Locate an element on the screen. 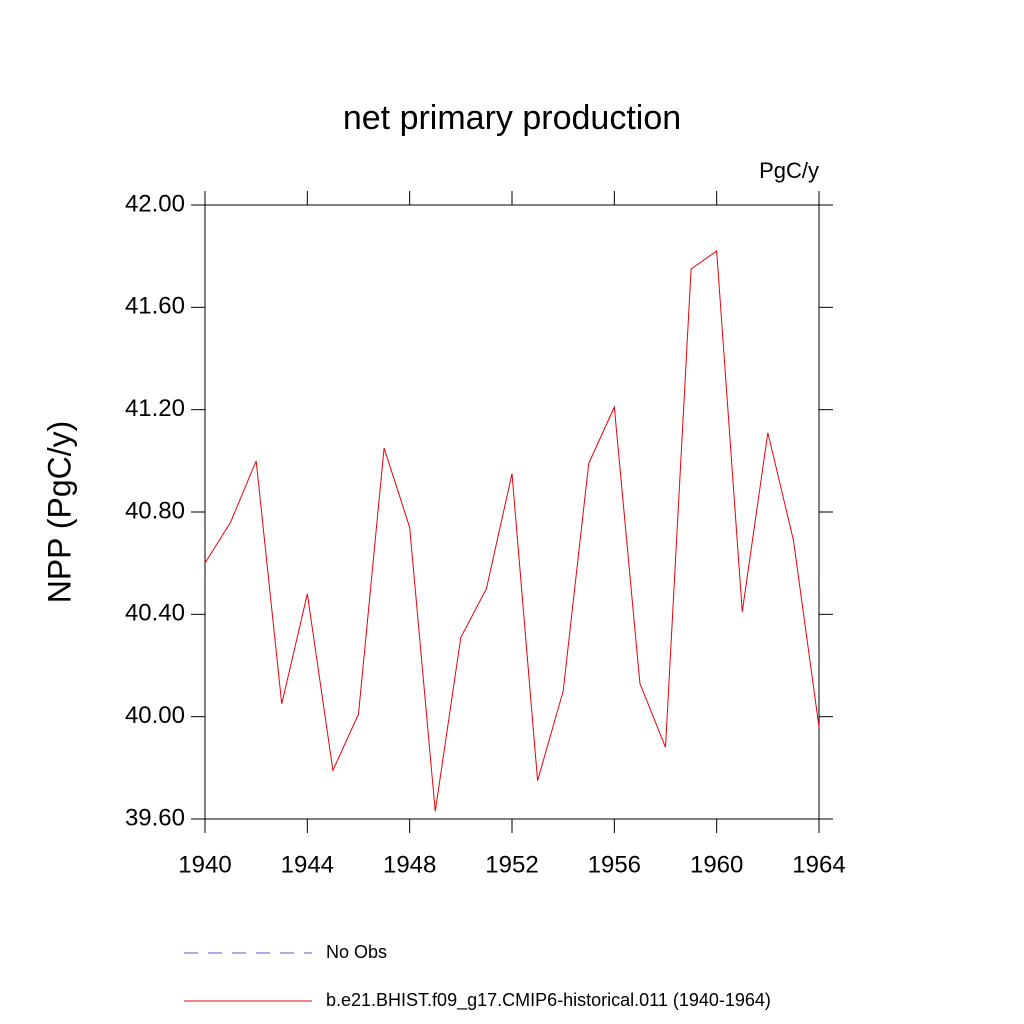 Image resolution: width=1024 pixels, height=1024 pixels. y-tick-label: 40.00 is located at coordinates (155, 715).